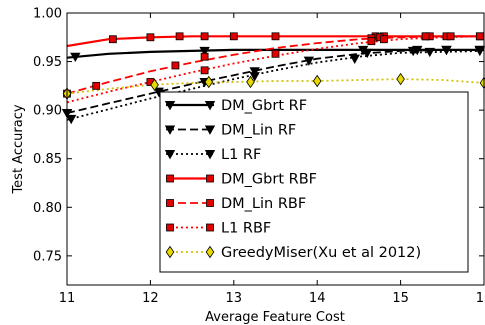  I want to click on y-tick-label: 0.85, so click(47, 159).